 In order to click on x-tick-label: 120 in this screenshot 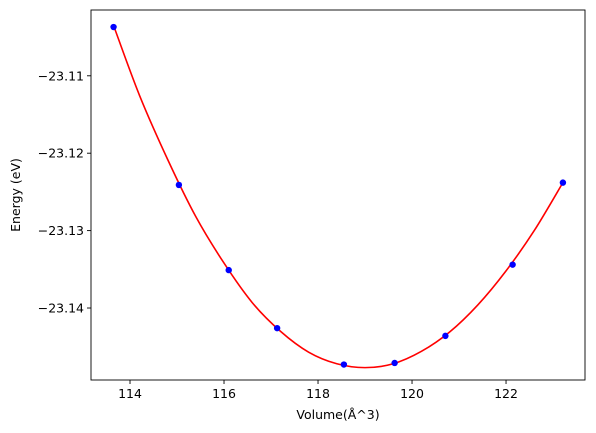, I will do `click(412, 393)`.